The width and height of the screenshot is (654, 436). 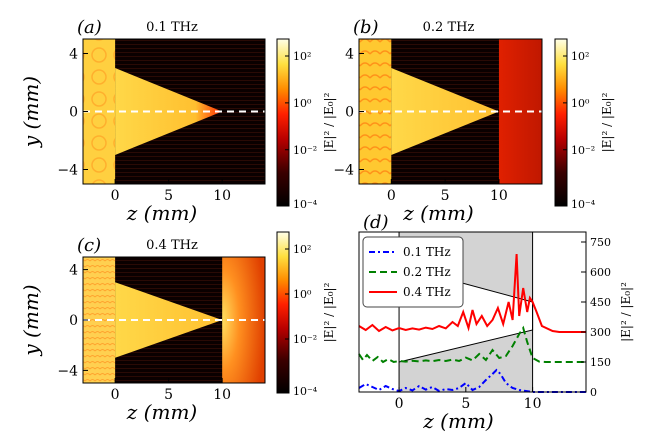 I want to click on legend-box, so click(x=413, y=272).